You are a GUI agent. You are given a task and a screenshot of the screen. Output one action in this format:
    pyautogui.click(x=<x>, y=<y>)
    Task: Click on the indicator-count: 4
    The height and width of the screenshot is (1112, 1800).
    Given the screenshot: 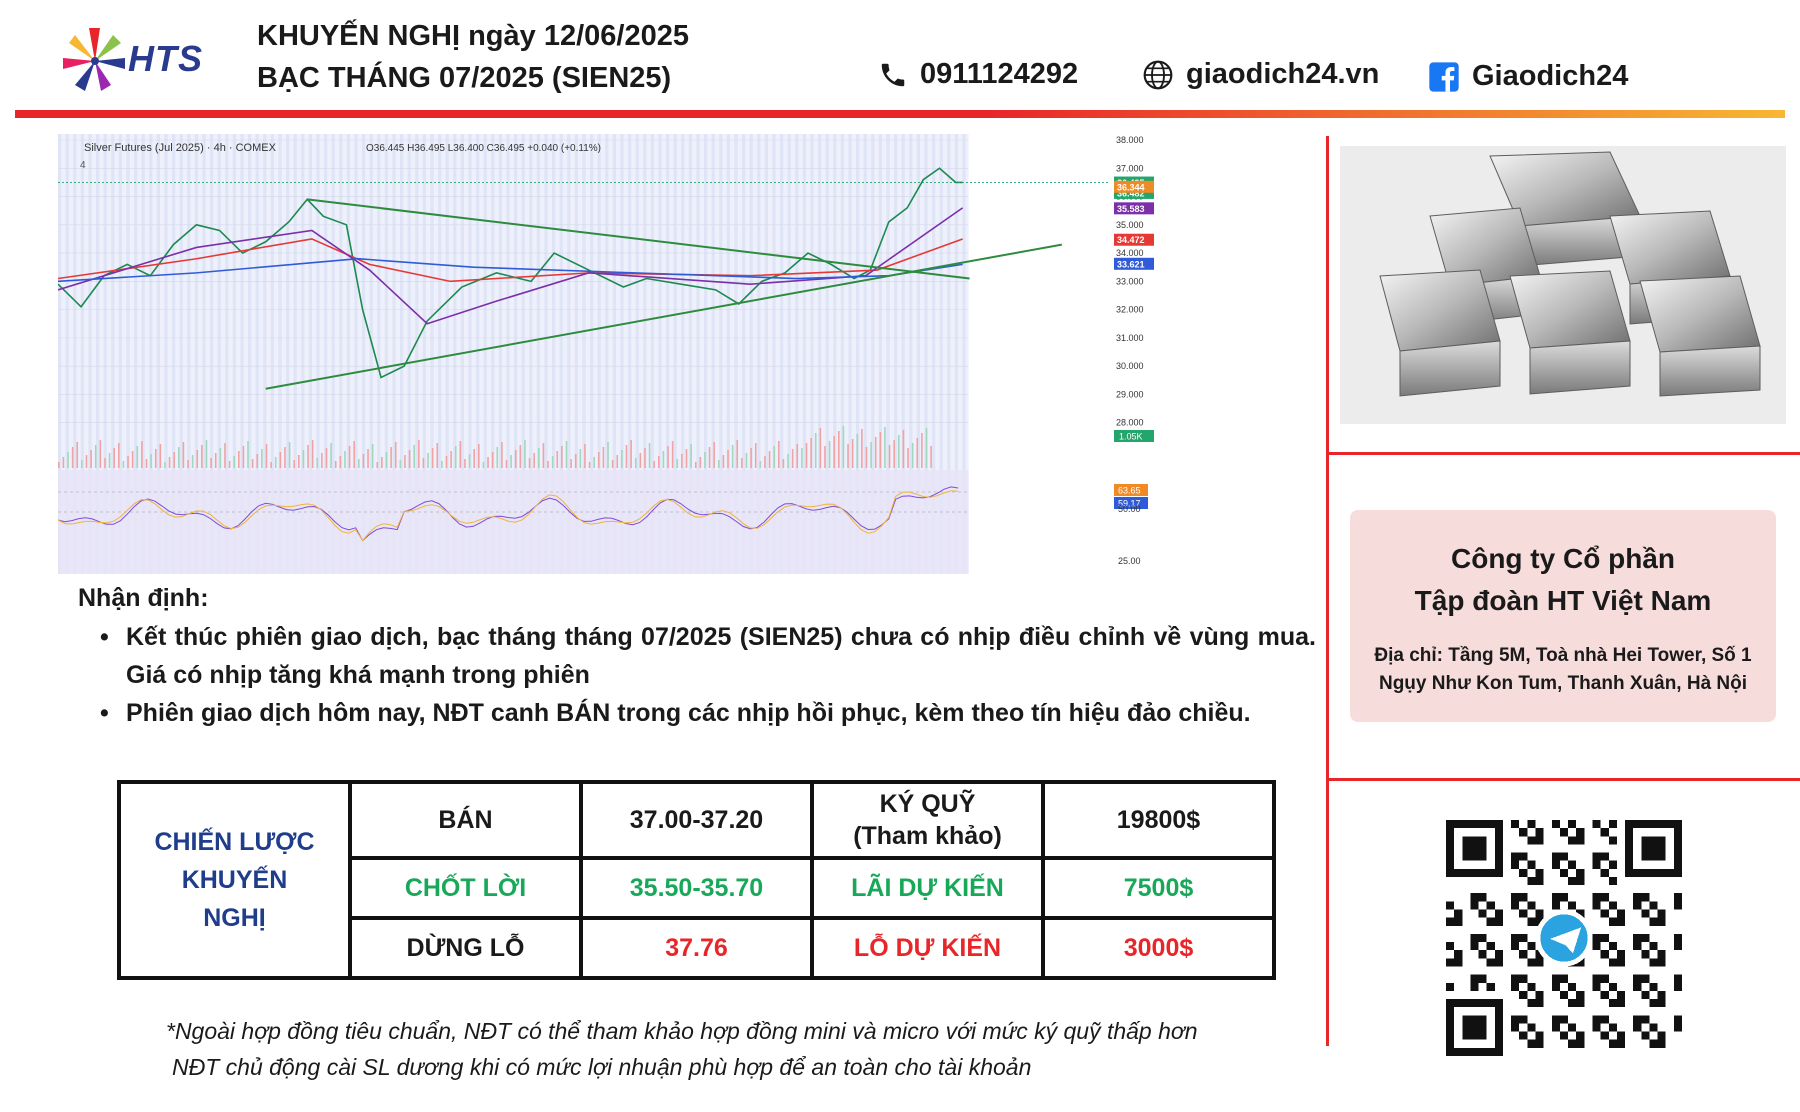 What is the action you would take?
    pyautogui.click(x=83, y=165)
    